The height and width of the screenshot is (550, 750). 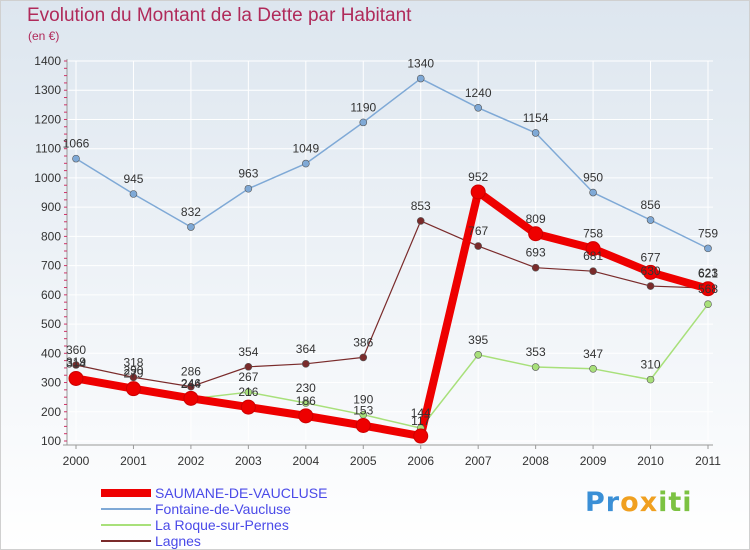 I want to click on data-label: 952, so click(x=478, y=177).